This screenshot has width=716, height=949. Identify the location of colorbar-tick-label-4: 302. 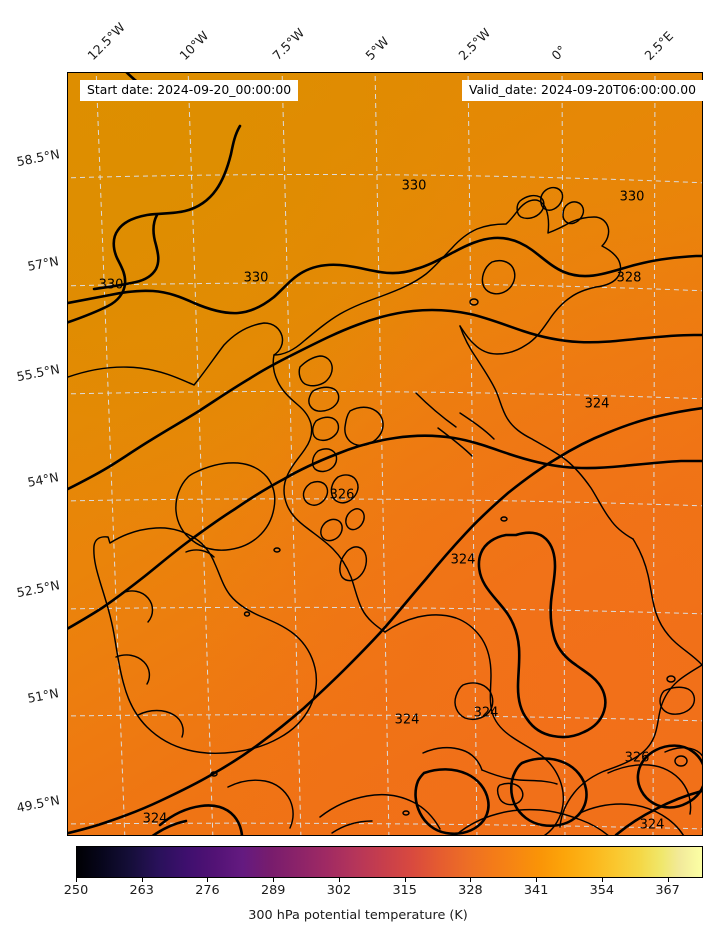
(339, 890).